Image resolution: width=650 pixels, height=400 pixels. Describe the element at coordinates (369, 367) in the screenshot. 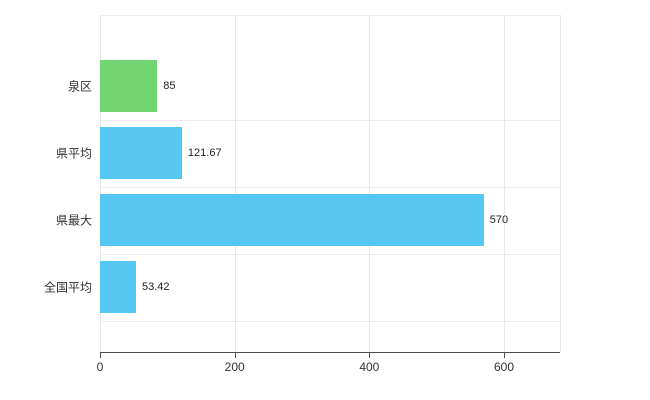

I see `x-axis-tick-label: 400` at that location.